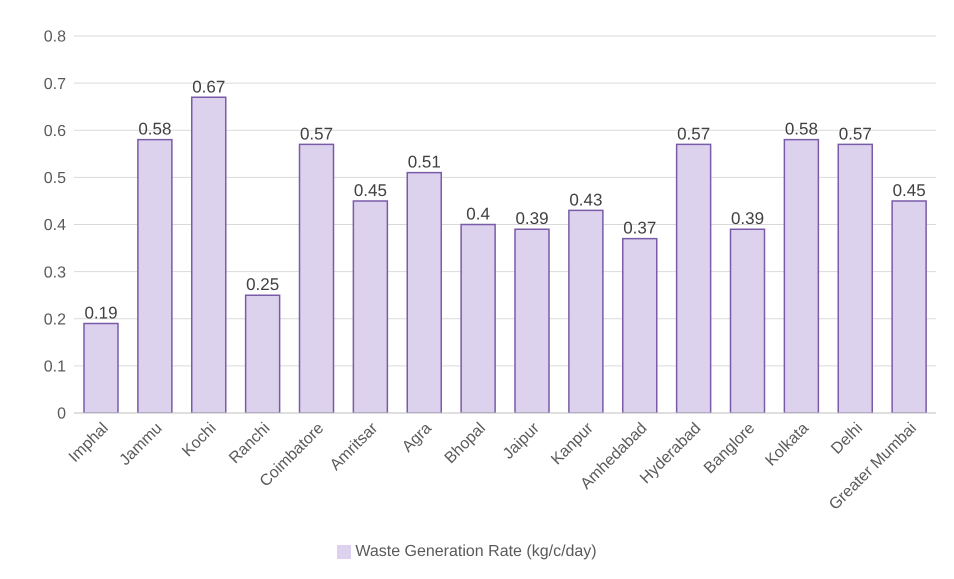  I want to click on y-tick-label: 0.3, so click(55, 273).